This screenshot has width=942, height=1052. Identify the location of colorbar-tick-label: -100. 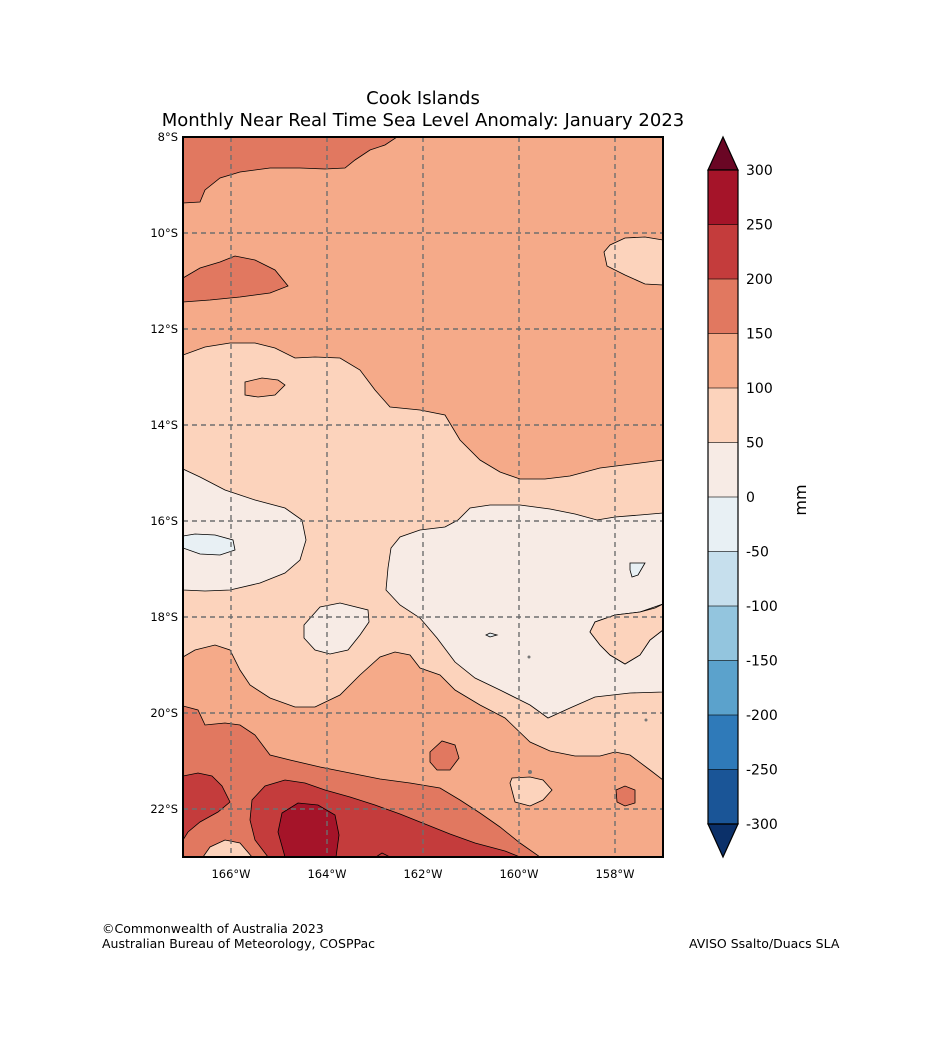
(762, 607).